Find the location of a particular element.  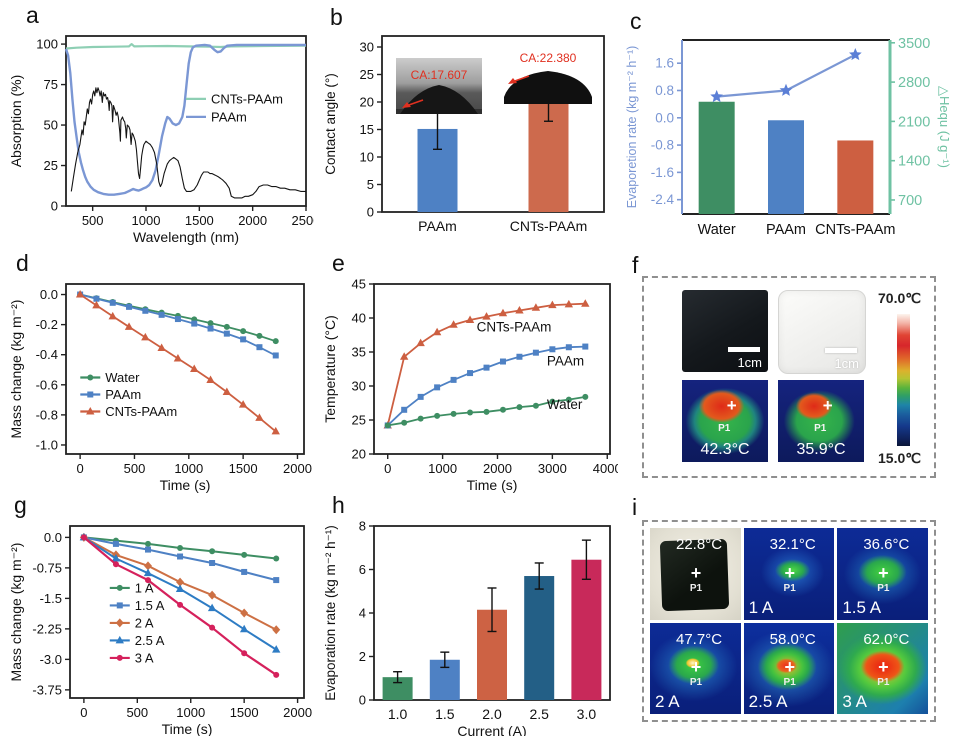

current-label: 2.5 A is located at coordinates (768, 701).